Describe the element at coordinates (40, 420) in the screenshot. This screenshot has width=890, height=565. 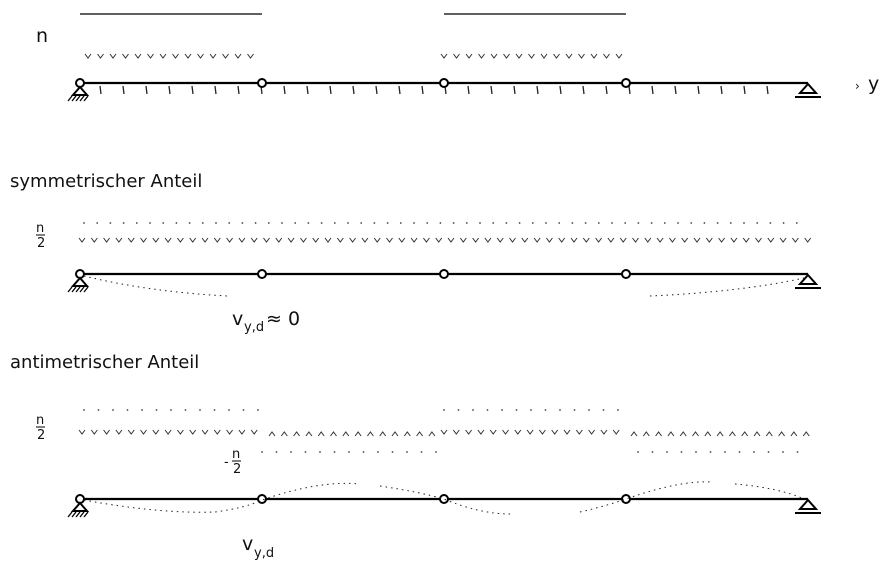
I see `anti-load-numerator: n` at that location.